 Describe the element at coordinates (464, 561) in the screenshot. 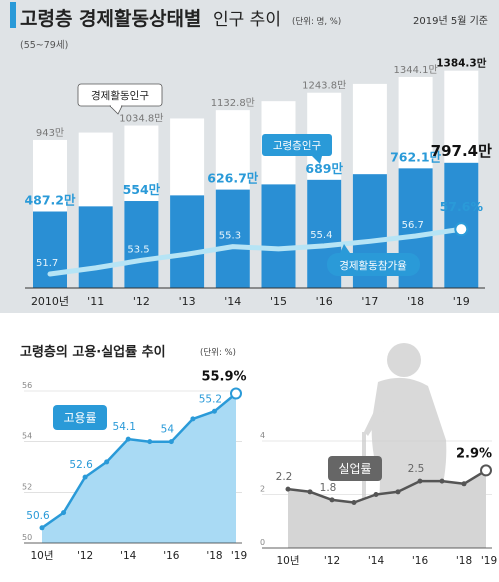

I see `unemployment-x-tick-4: '18` at that location.